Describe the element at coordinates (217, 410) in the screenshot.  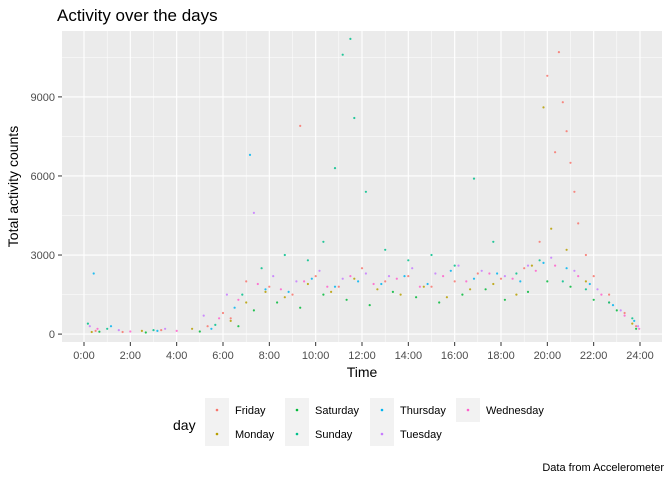
I see `legend-symbol-friday` at that location.